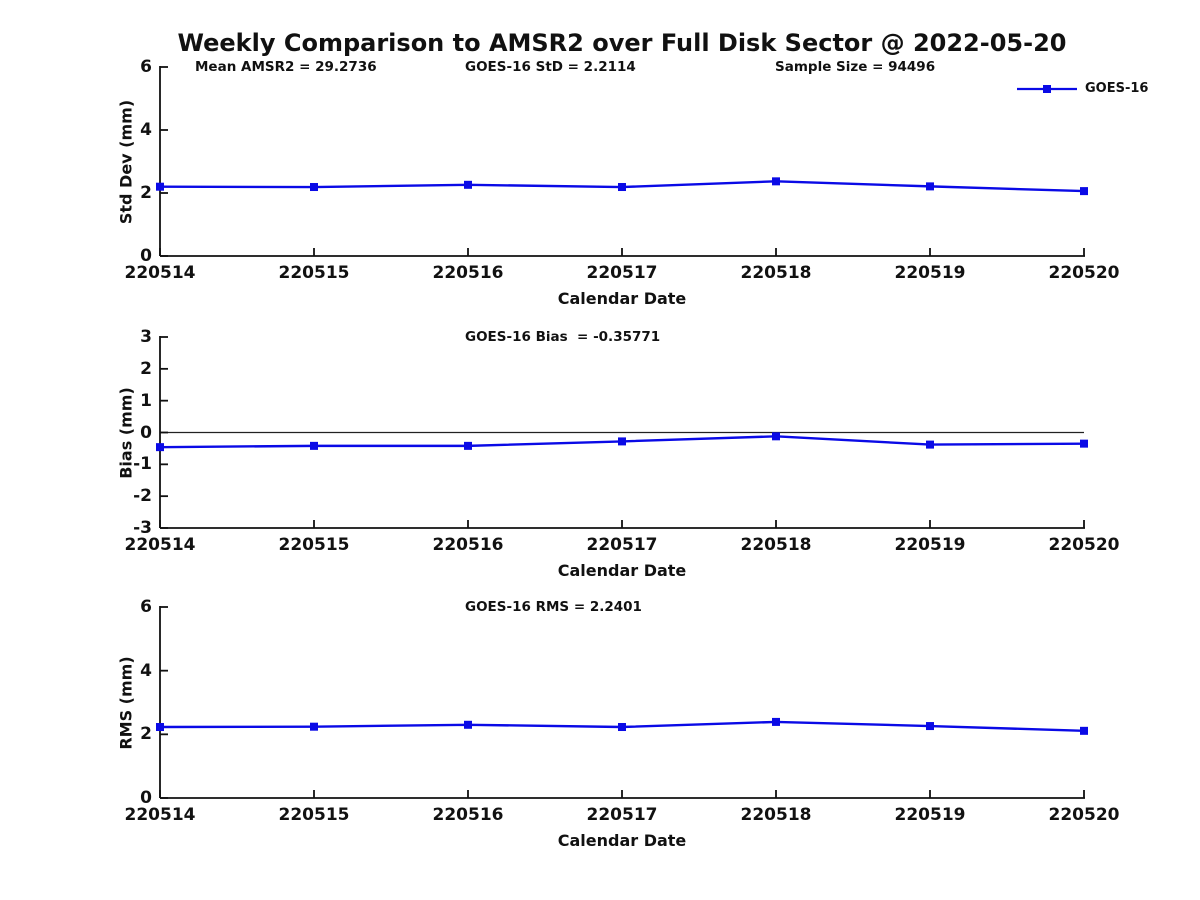 Image resolution: width=1200 pixels, height=900 pixels. Describe the element at coordinates (126, 702) in the screenshot. I see `rms-ylabel: RMS (mm)` at that location.